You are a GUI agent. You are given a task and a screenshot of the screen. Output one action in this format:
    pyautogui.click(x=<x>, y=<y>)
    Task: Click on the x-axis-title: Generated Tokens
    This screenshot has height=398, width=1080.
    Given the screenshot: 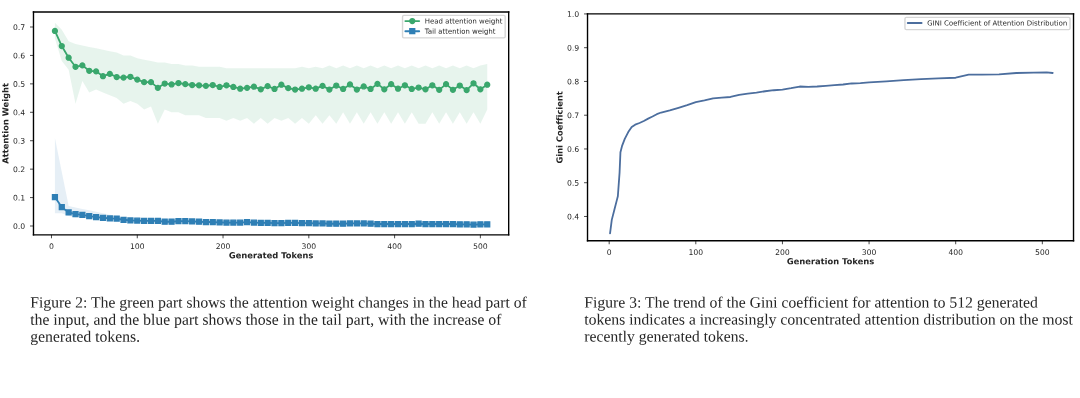 What is the action you would take?
    pyautogui.click(x=271, y=255)
    